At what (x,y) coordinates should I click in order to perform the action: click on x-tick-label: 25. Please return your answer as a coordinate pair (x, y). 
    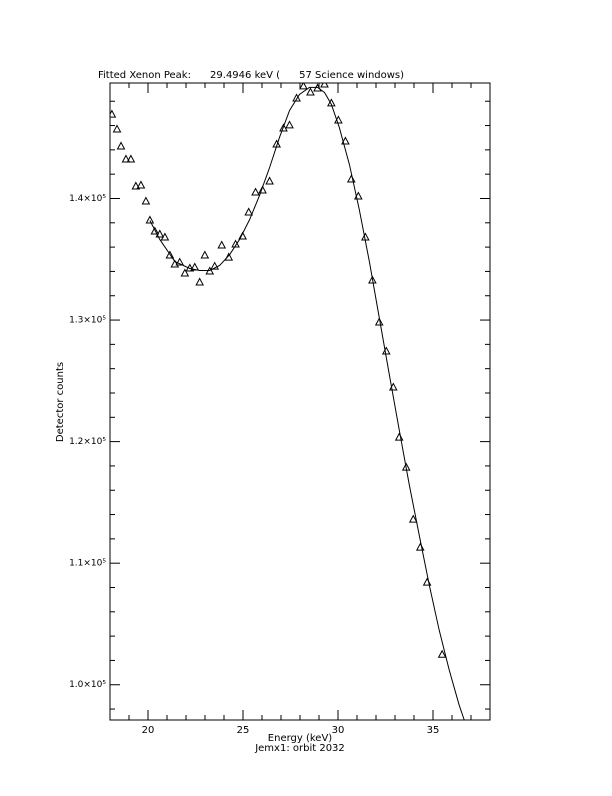
    Looking at the image, I should click on (243, 730).